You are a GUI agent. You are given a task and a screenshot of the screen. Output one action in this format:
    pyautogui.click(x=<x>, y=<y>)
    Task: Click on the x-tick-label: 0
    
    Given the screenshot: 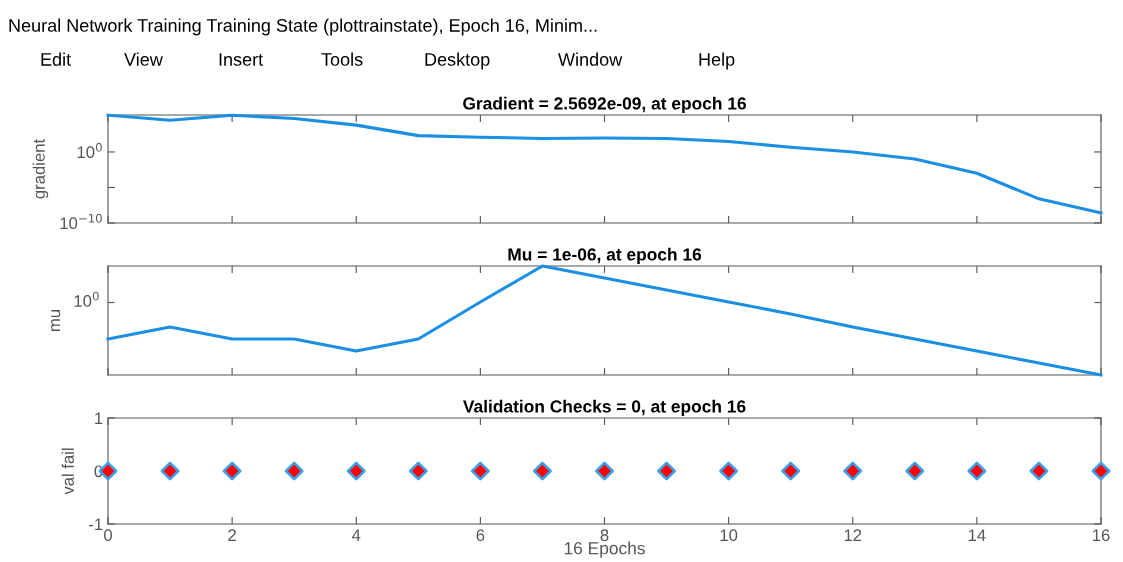 What is the action you would take?
    pyautogui.click(x=108, y=535)
    